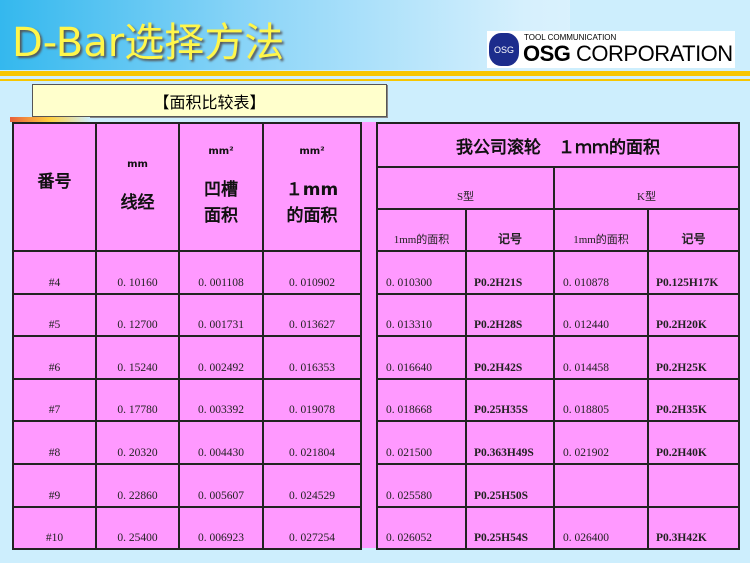 The height and width of the screenshot is (563, 750). I want to click on logo-subtitle: TOOL COMMUNICATION, so click(570, 37).